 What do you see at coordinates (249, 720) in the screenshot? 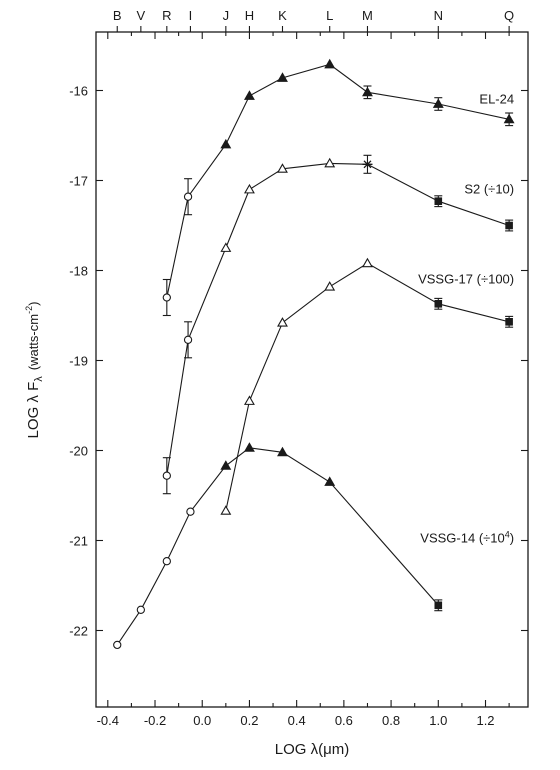
I see `x-tick-label-6: 0.2` at bounding box center [249, 720].